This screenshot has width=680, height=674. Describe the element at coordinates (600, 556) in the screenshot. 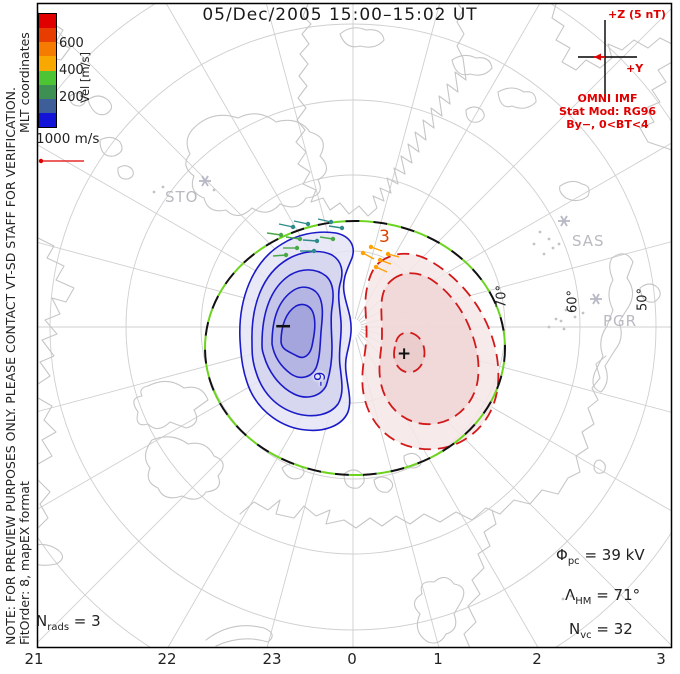

I see `stat-phi-pc: Φpc = 39 kV` at that location.